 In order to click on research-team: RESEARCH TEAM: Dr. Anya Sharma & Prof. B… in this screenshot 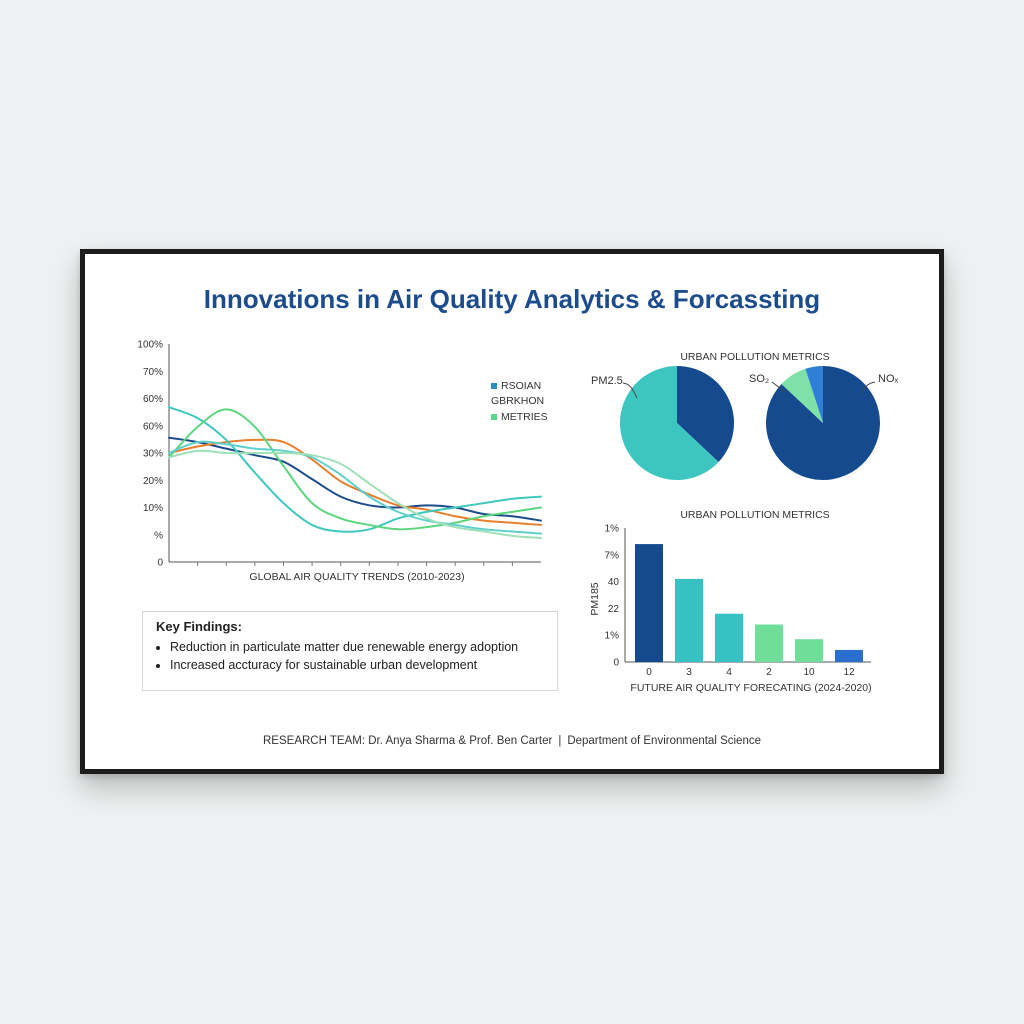, I will do `click(408, 741)`.